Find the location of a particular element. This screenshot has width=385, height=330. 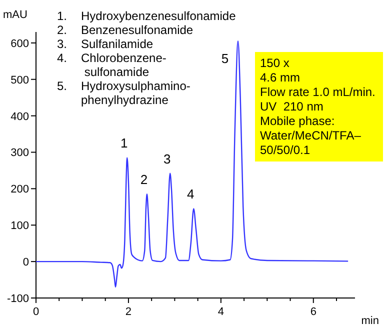

annotation: 1 is located at coordinates (124, 143).